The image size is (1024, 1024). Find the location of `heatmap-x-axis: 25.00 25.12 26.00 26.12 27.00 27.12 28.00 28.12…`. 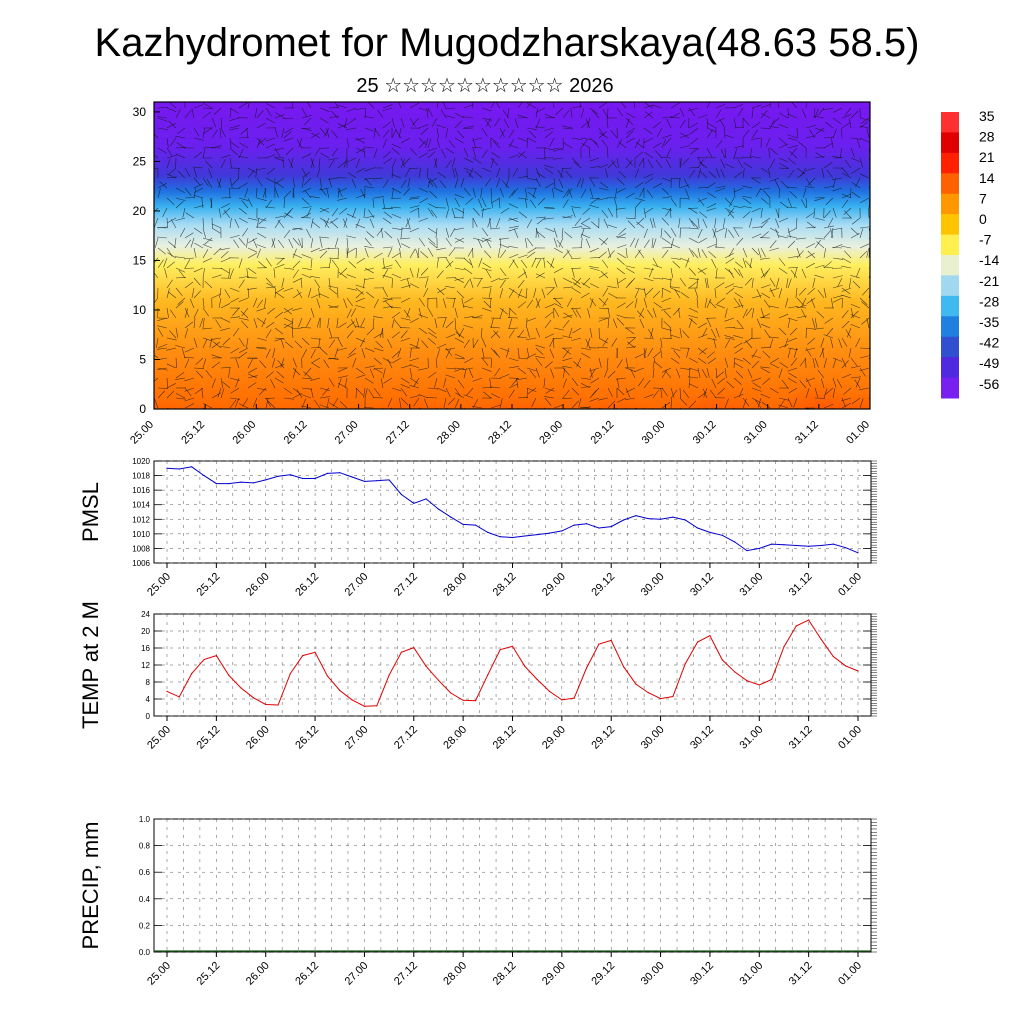

heatmap-x-axis: 25.00 25.12 26.00 26.12 27.00 27.12 28.00 28.12… is located at coordinates (500, 425).